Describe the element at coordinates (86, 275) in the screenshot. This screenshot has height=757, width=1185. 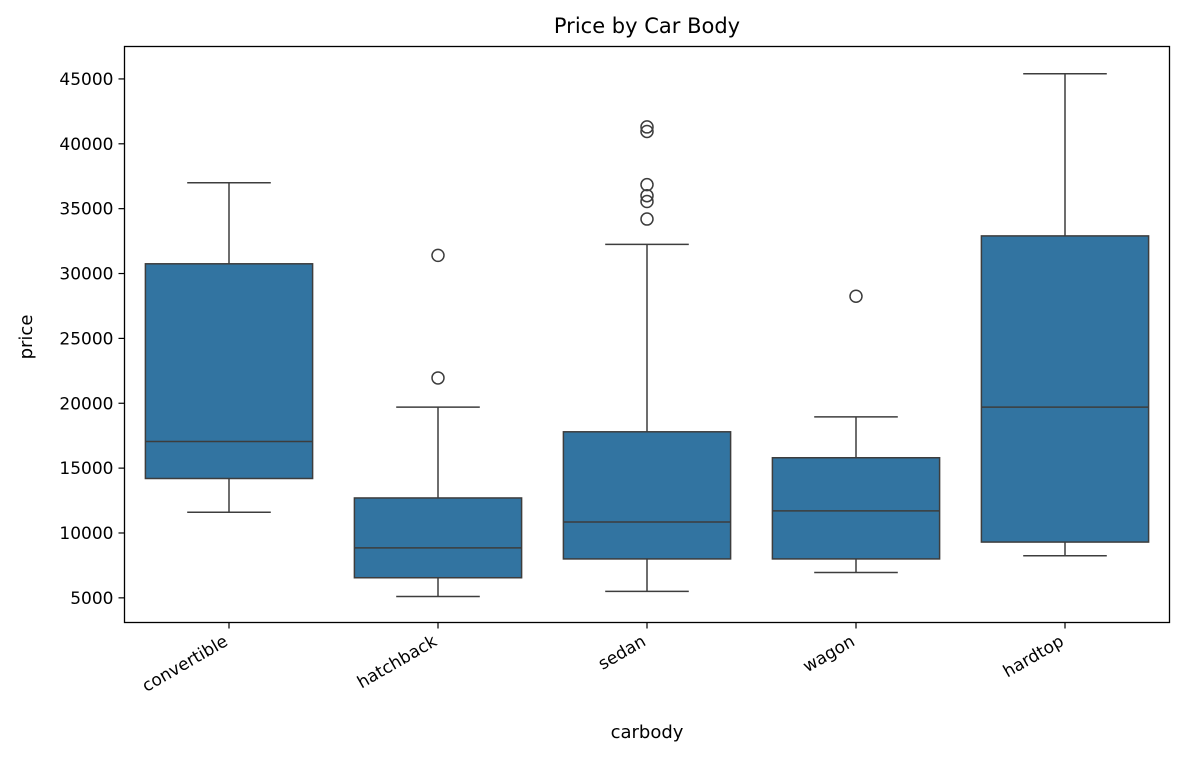
I see `y-tick-label: 30000` at that location.